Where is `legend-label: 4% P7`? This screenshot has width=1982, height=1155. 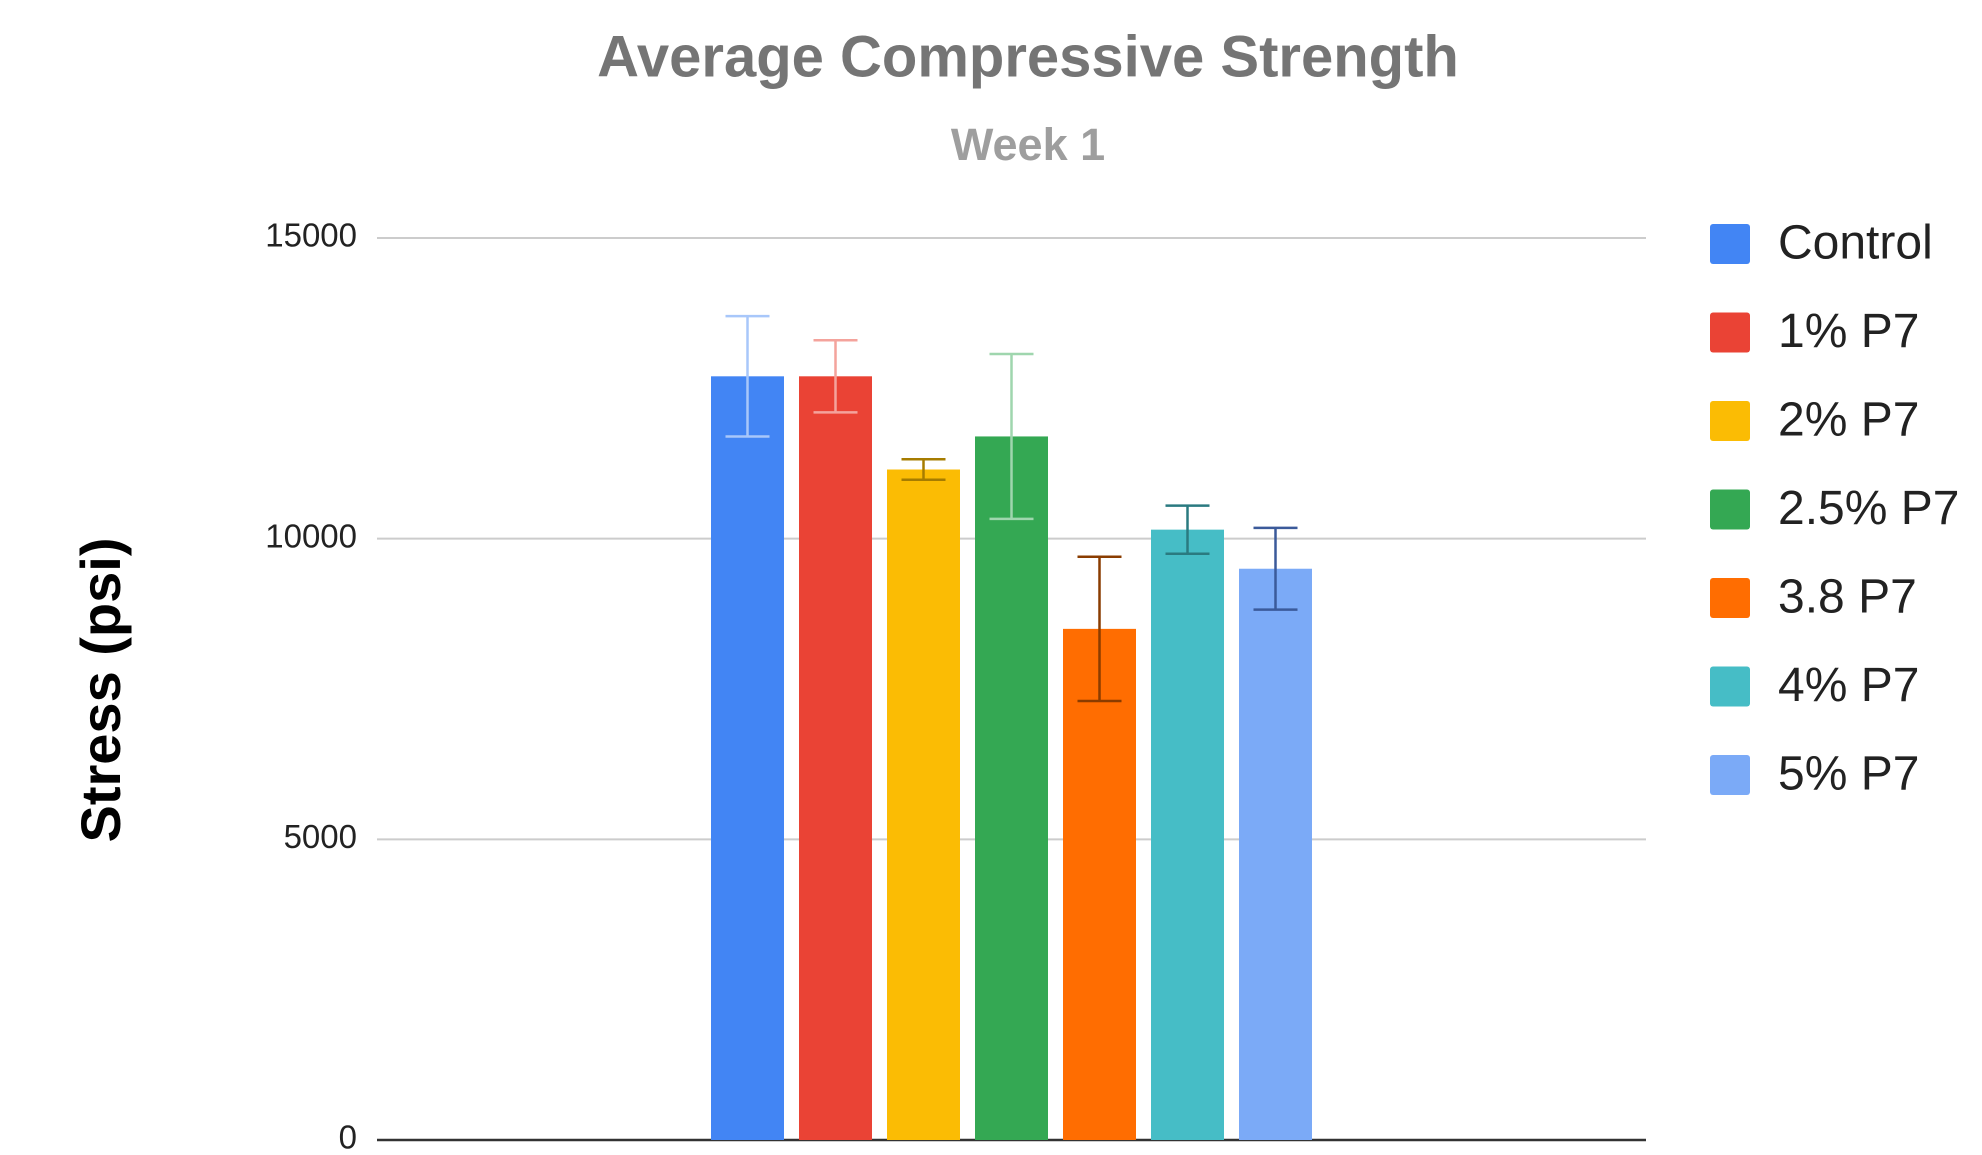 legend-label: 4% P7 is located at coordinates (1848, 685).